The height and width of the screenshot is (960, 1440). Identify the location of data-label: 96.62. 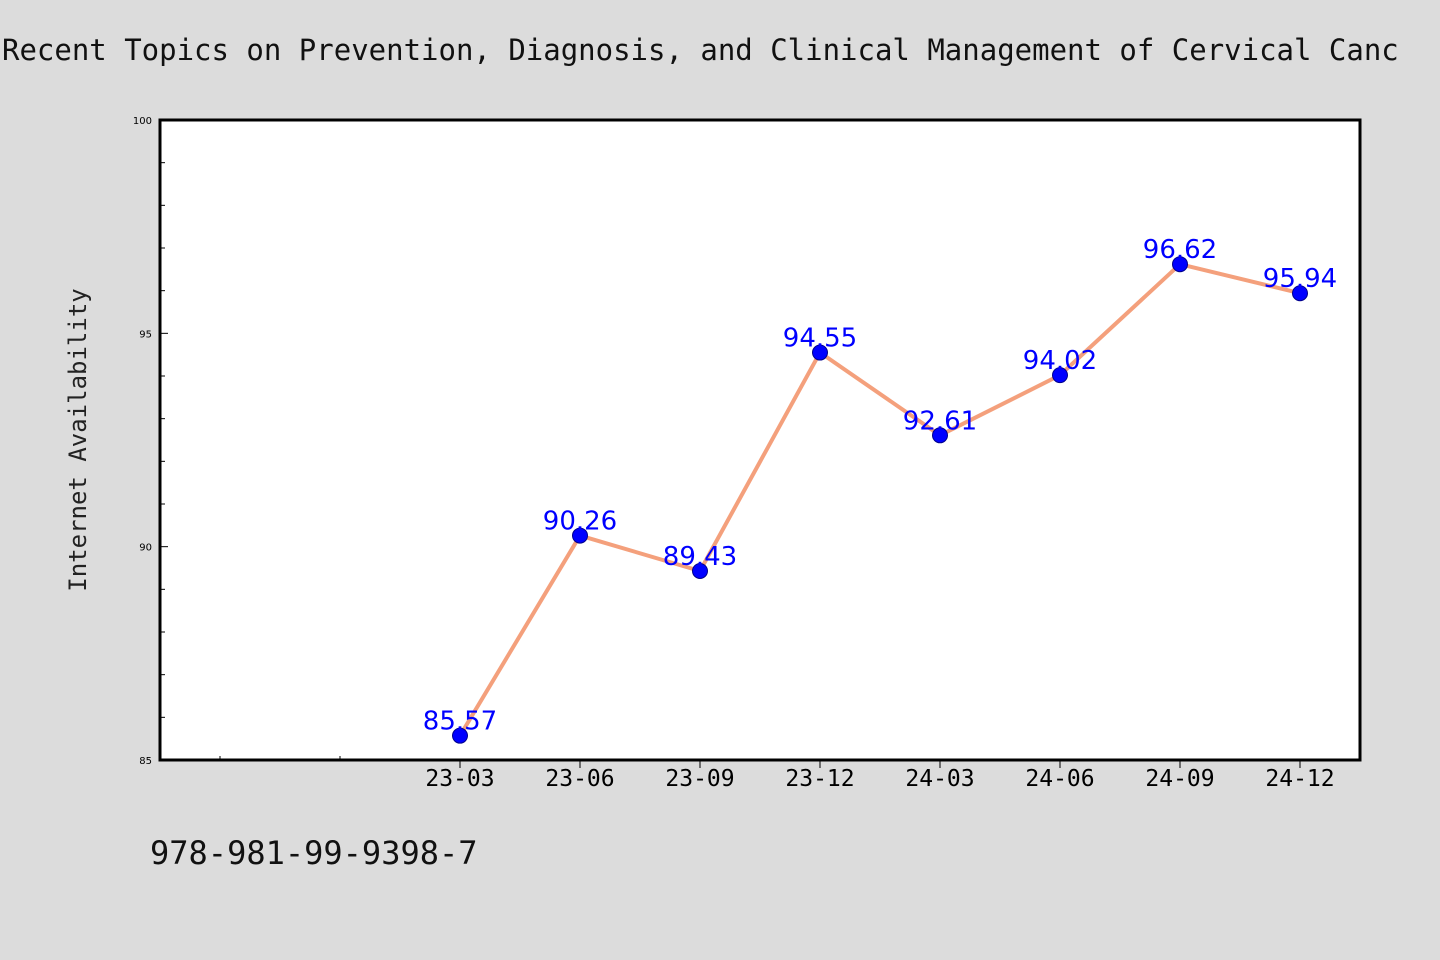
(1180, 250).